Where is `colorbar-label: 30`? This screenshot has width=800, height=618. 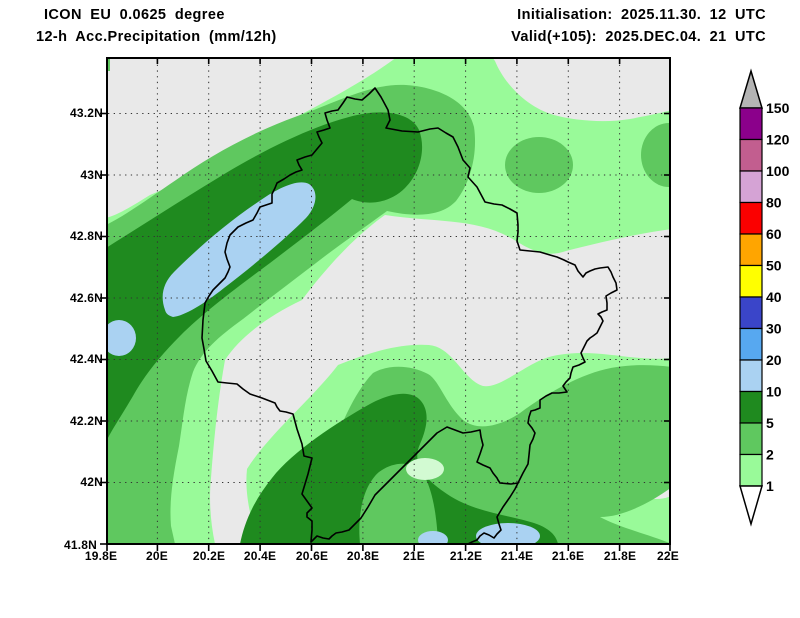
colorbar-label: 30 is located at coordinates (774, 329).